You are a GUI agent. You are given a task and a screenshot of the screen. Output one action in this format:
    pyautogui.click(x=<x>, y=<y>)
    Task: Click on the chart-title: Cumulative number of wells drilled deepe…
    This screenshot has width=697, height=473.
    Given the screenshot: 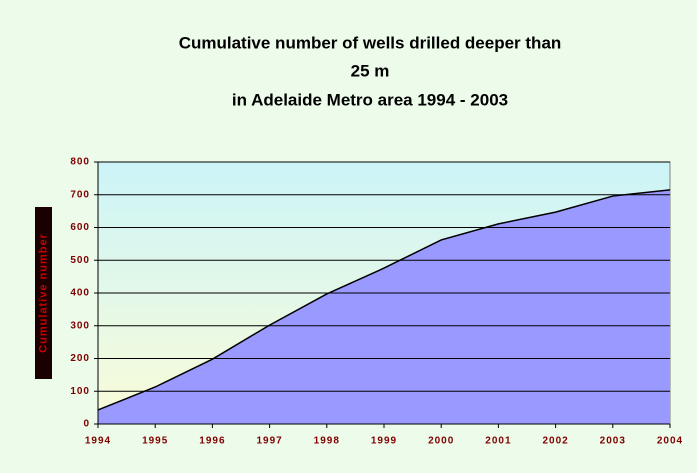 What is the action you would take?
    pyautogui.click(x=370, y=42)
    